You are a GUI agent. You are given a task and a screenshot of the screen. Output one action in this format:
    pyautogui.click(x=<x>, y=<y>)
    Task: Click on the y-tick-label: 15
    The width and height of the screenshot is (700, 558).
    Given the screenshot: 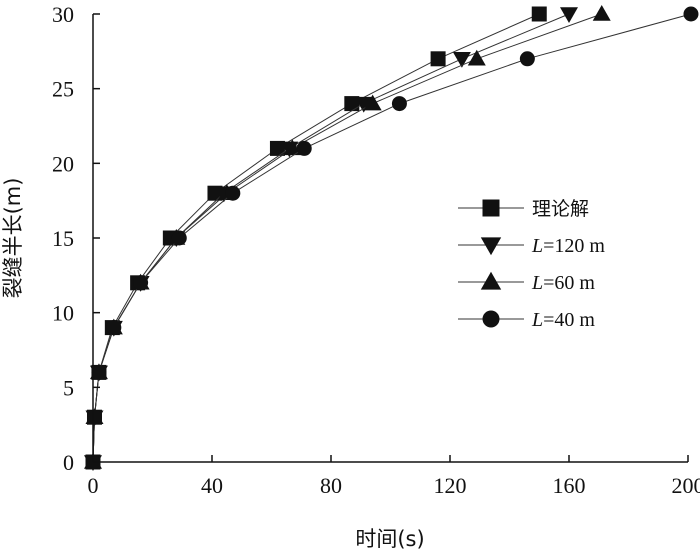 What is the action you would take?
    pyautogui.click(x=63, y=238)
    